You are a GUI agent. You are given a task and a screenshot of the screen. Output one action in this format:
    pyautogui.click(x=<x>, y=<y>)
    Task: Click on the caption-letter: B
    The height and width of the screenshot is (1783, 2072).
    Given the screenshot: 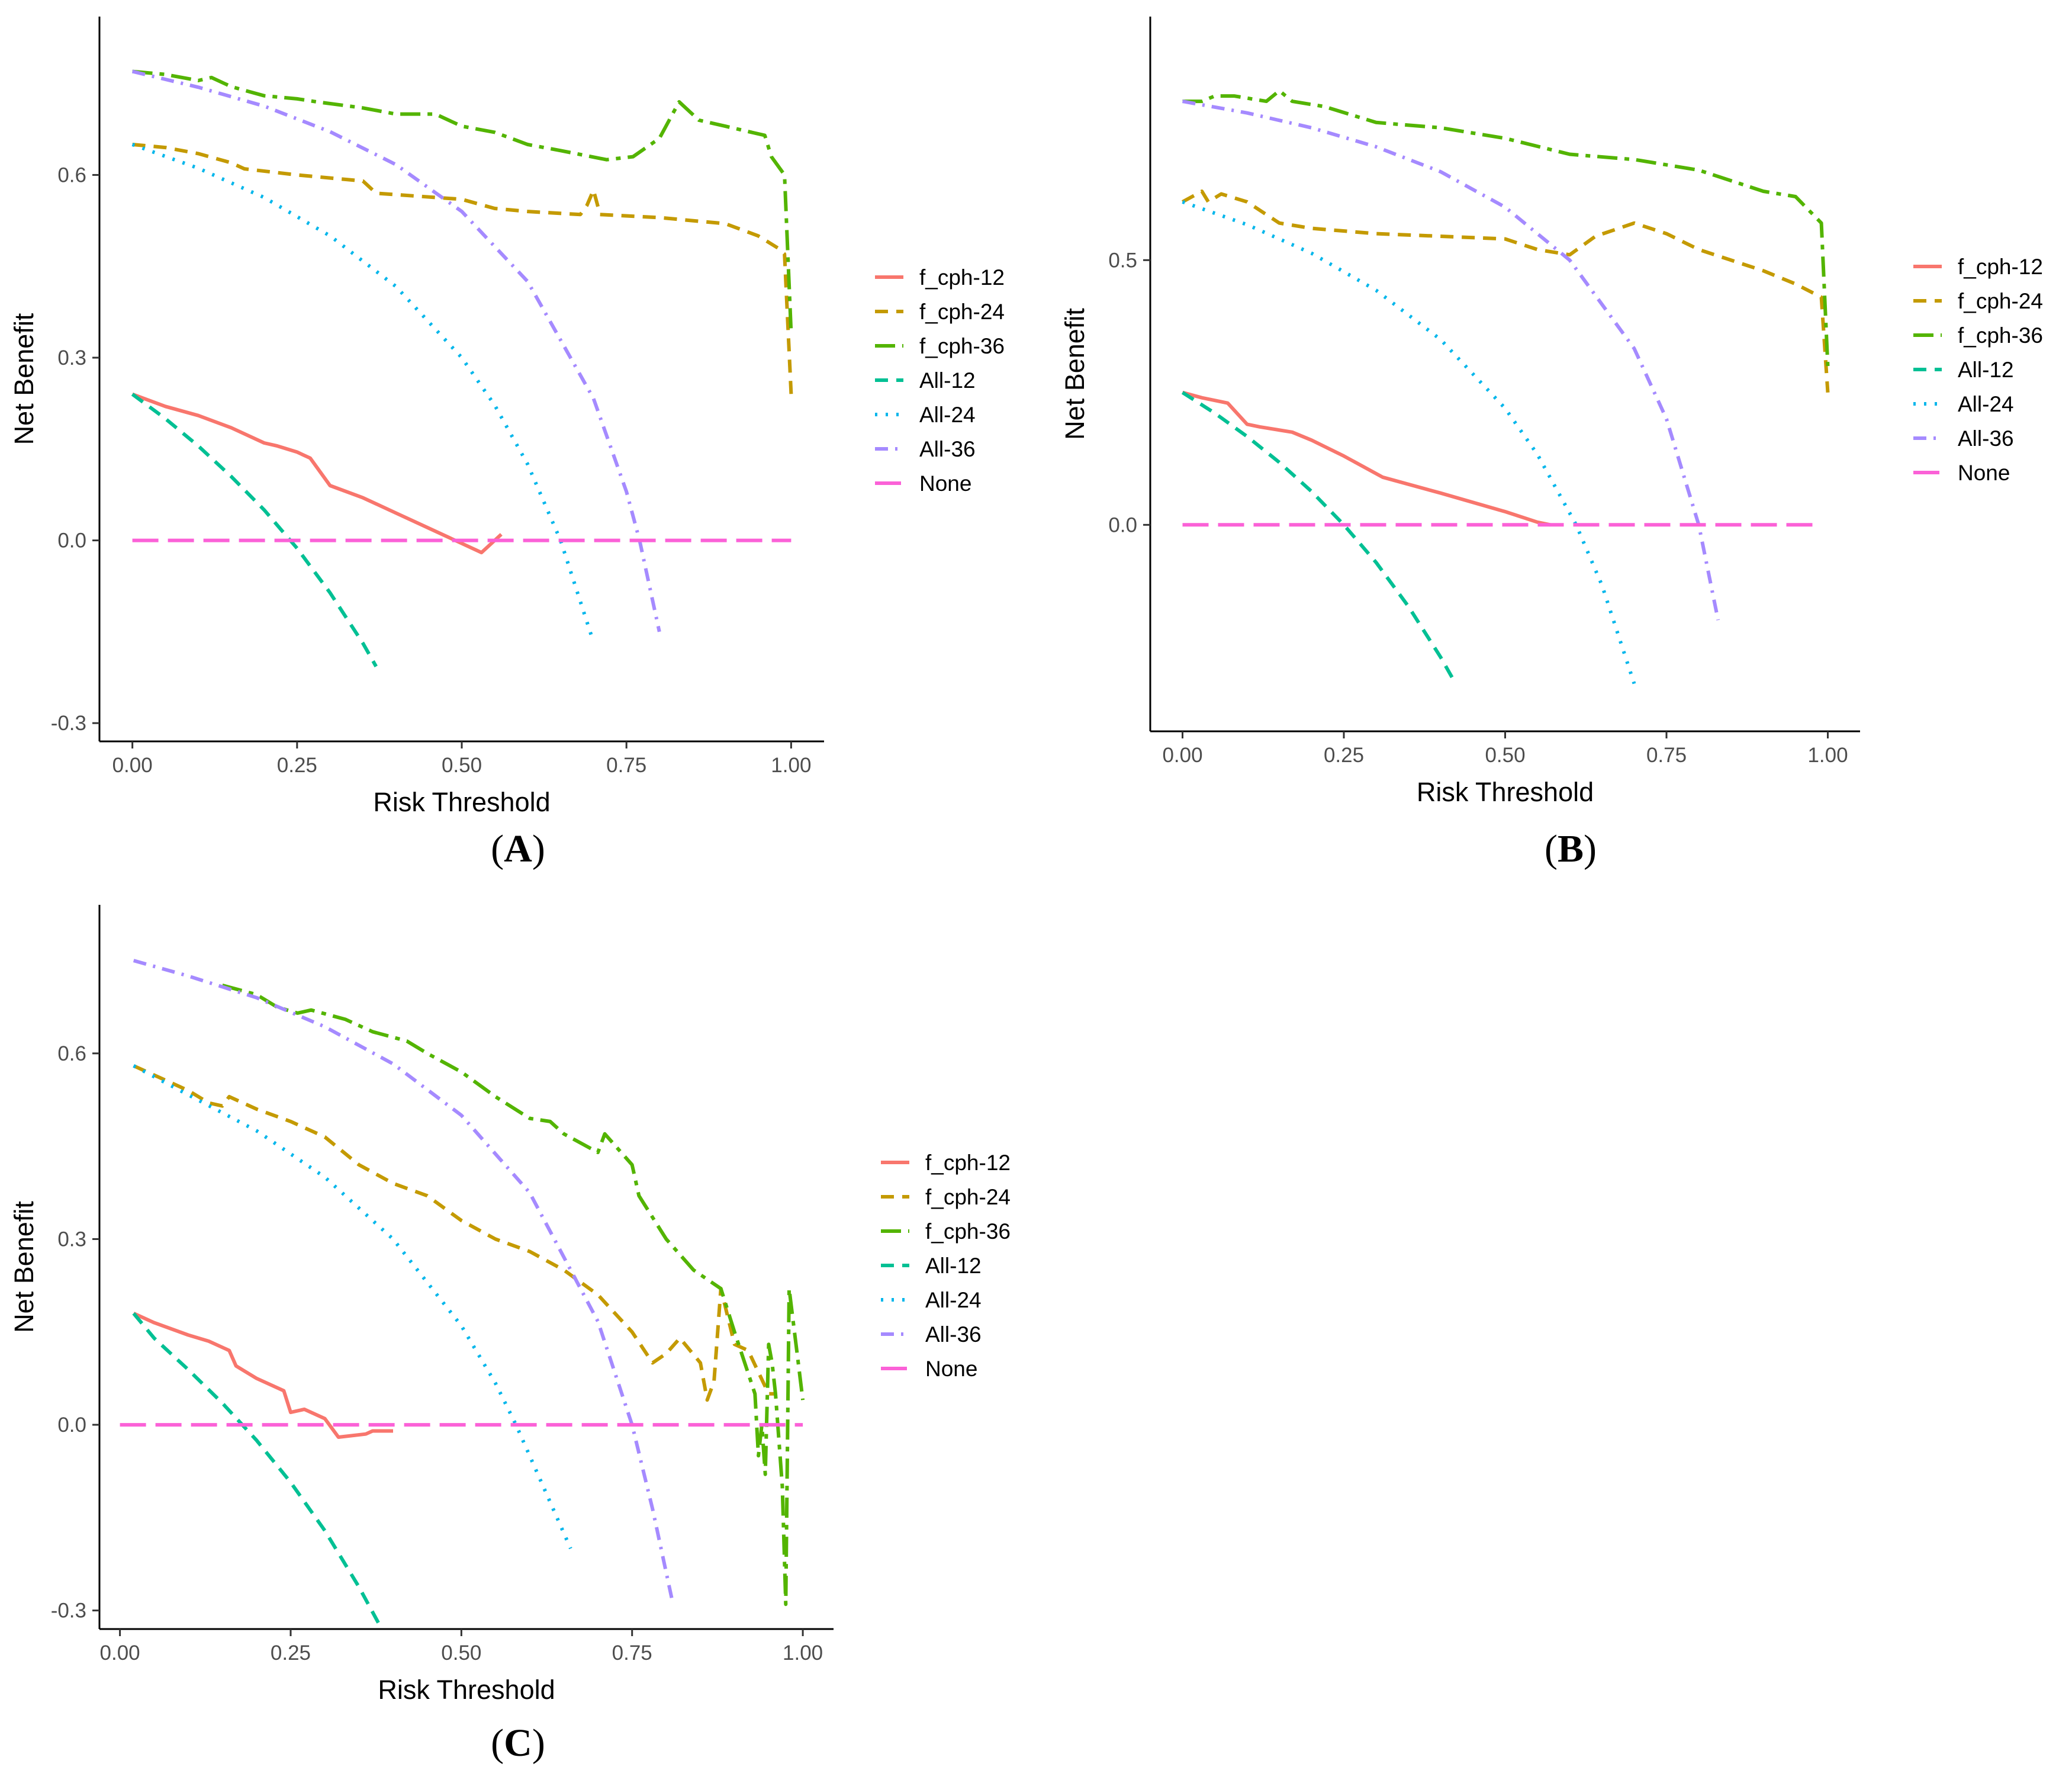 What is the action you would take?
    pyautogui.click(x=1571, y=849)
    